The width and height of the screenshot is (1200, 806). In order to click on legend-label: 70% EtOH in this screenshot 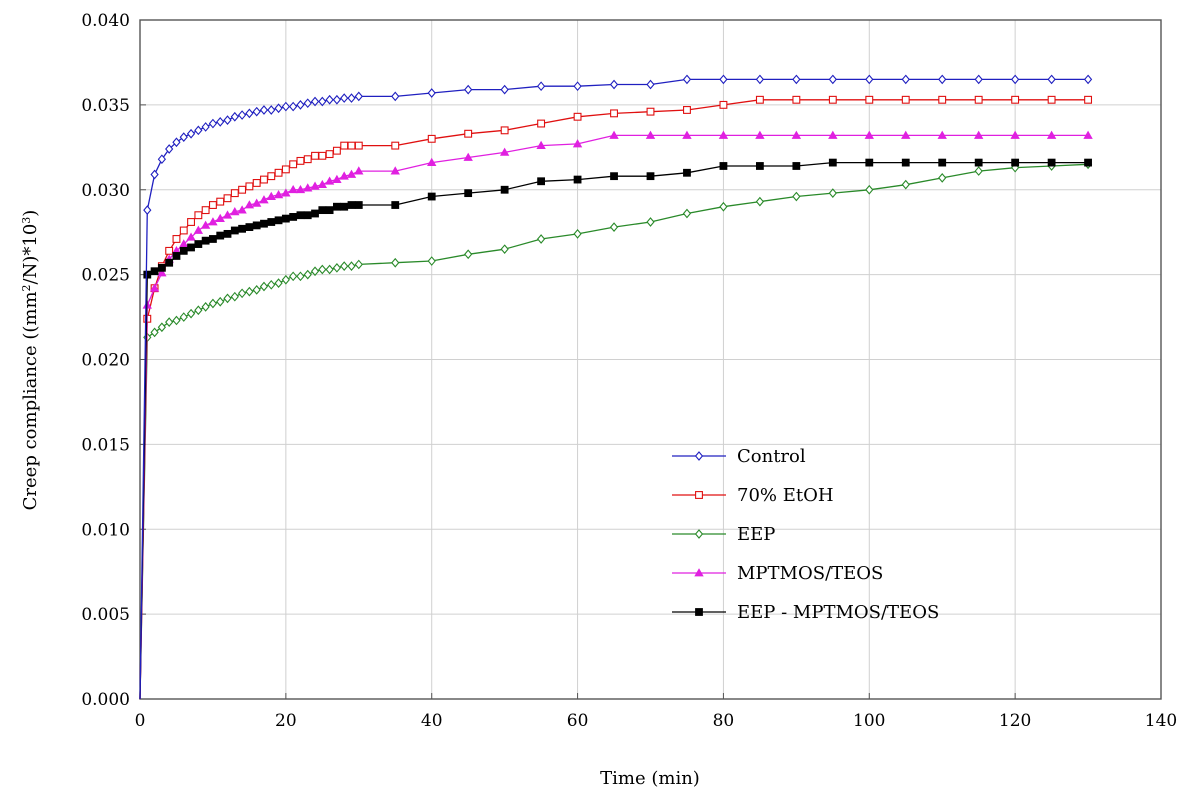, I will do `click(785, 495)`.